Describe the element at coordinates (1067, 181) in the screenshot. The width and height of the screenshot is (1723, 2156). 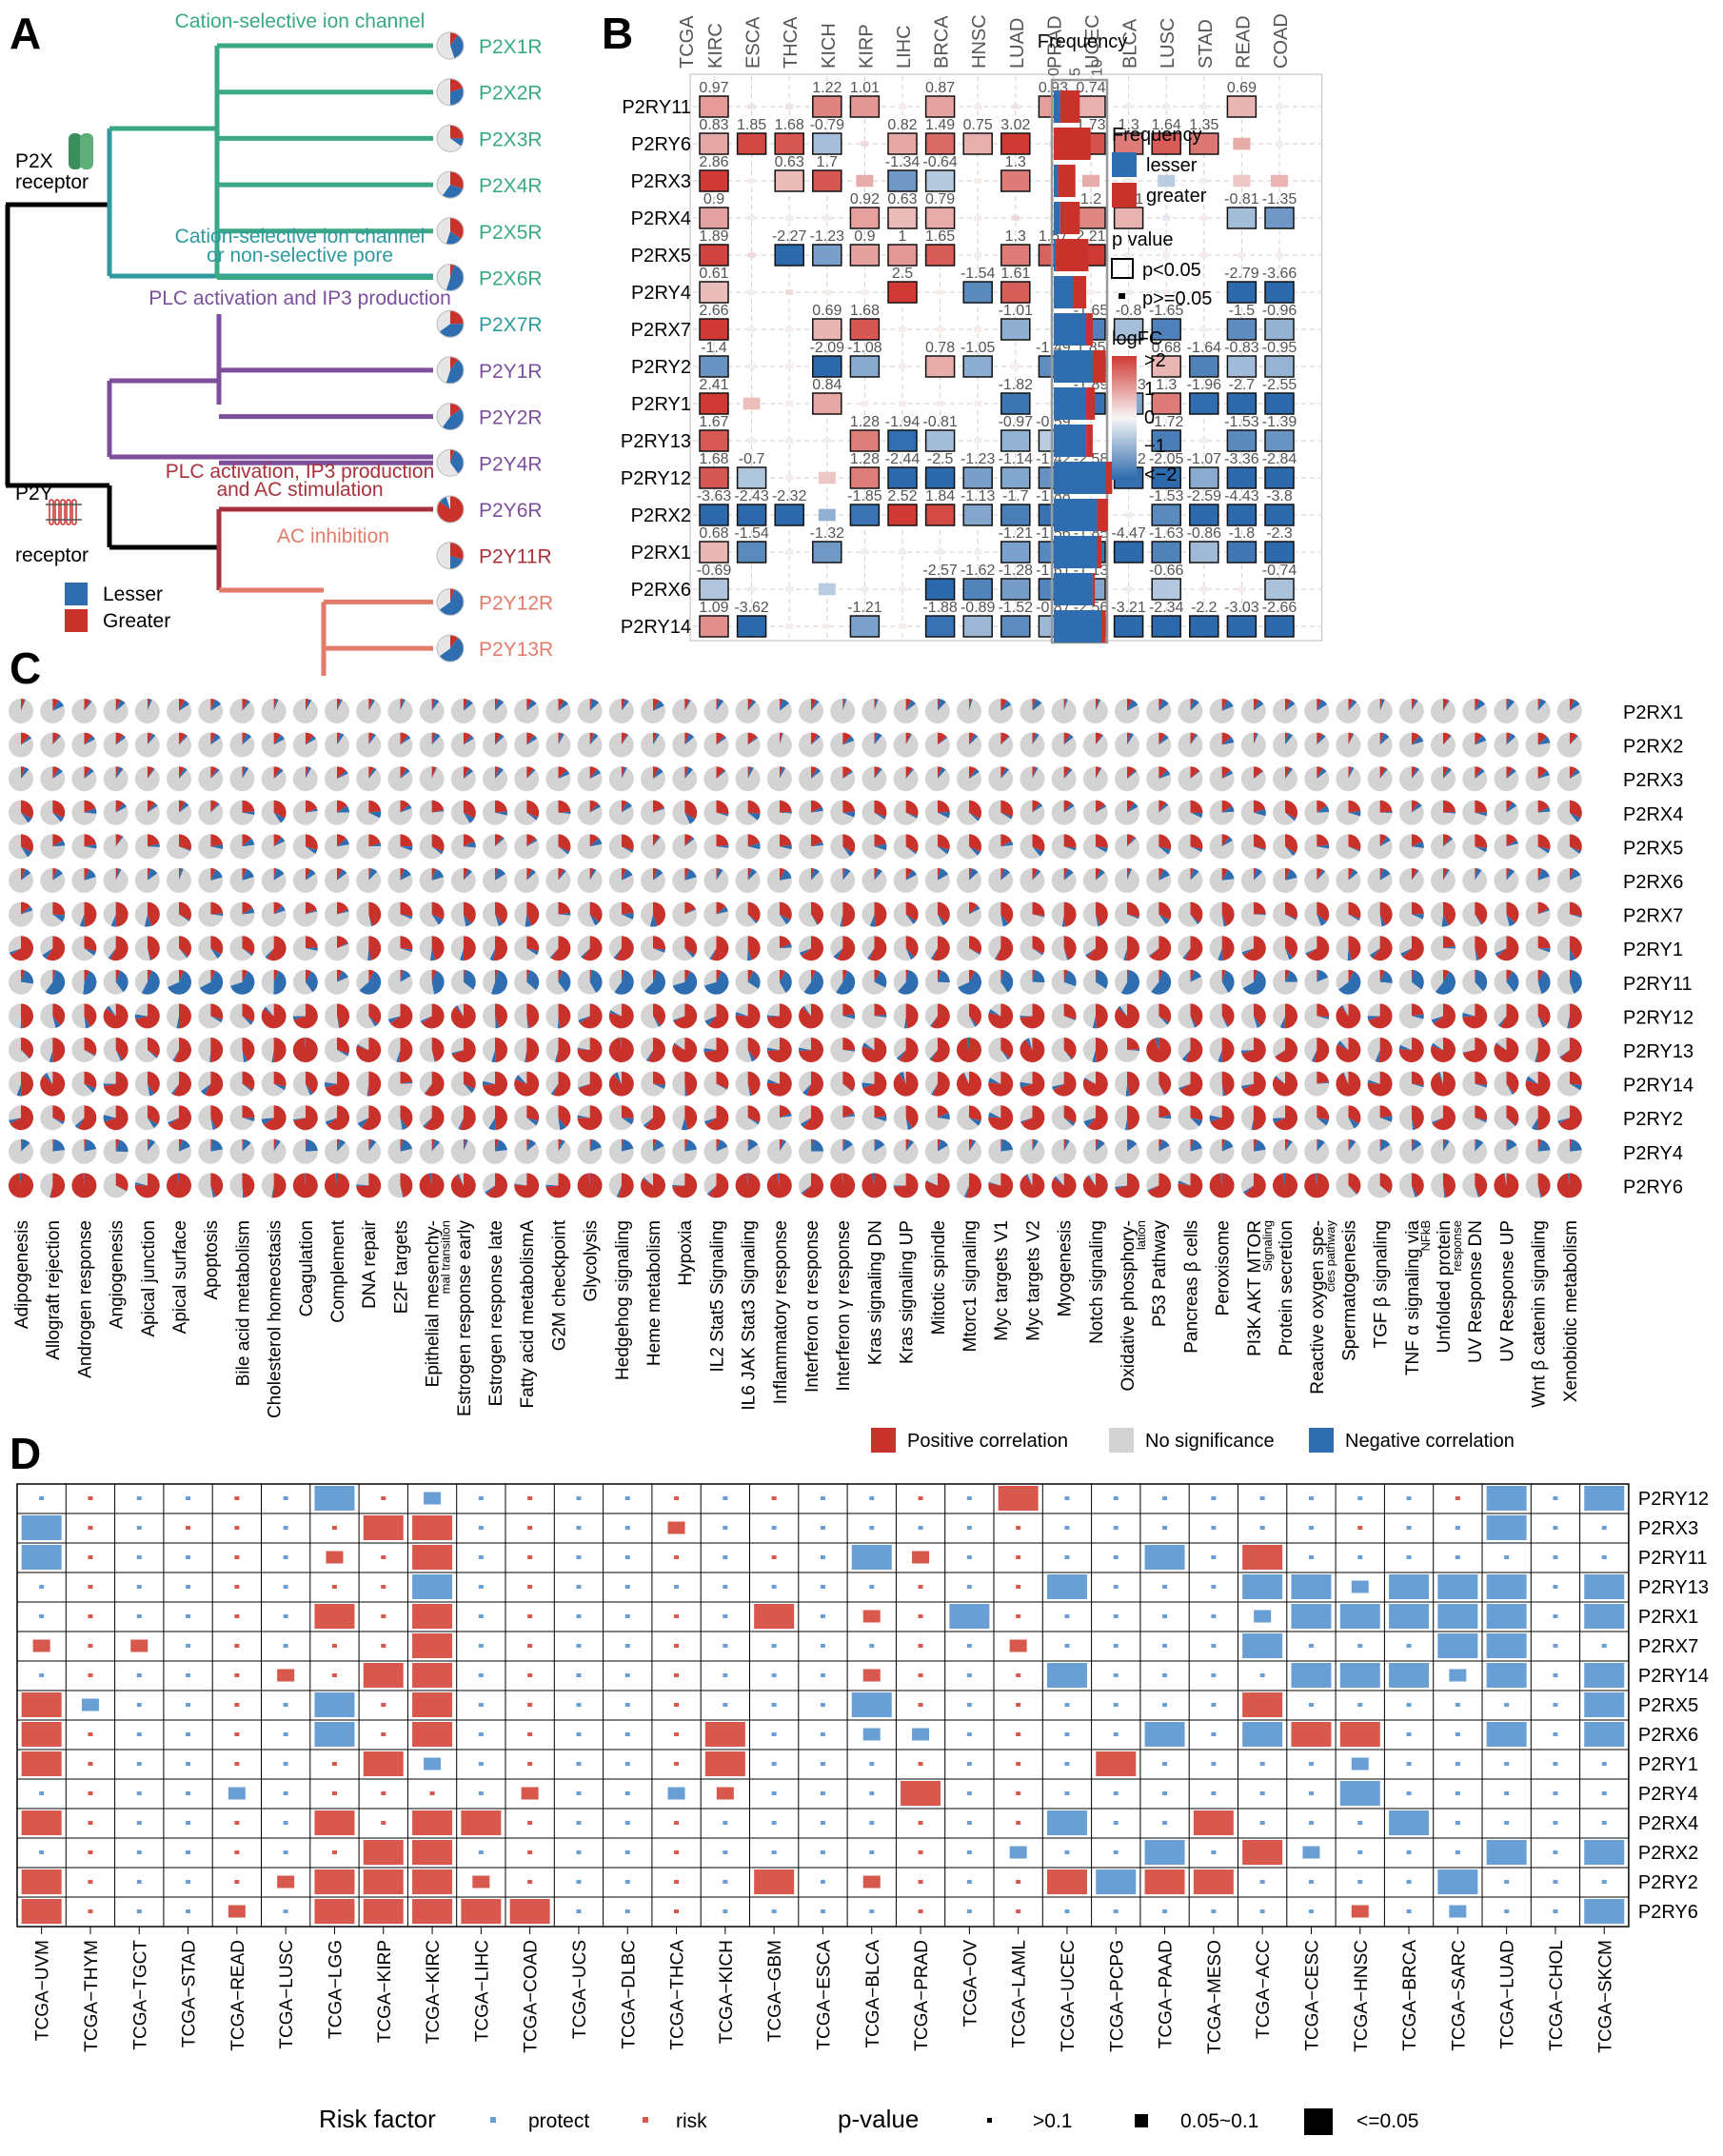
I see `frequency-bar-greater` at that location.